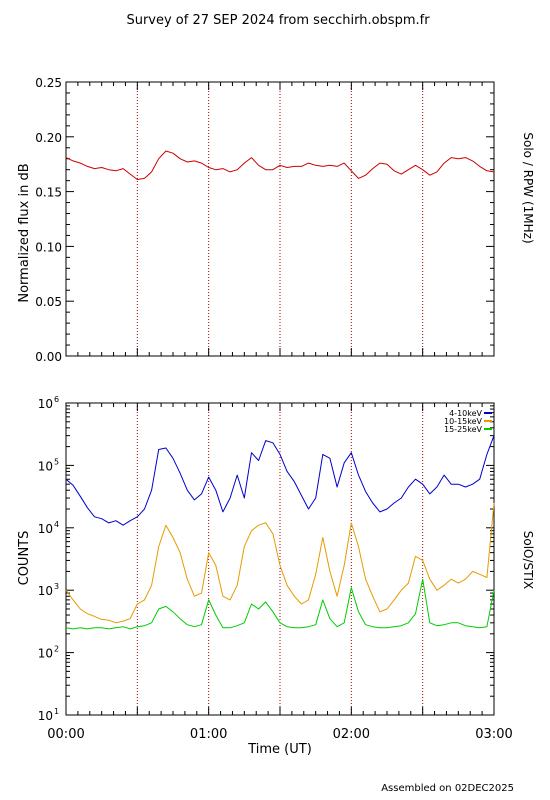 The width and height of the screenshot is (550, 800). I want to click on rpw-y-label: Normalized flux in dB, so click(24, 232).